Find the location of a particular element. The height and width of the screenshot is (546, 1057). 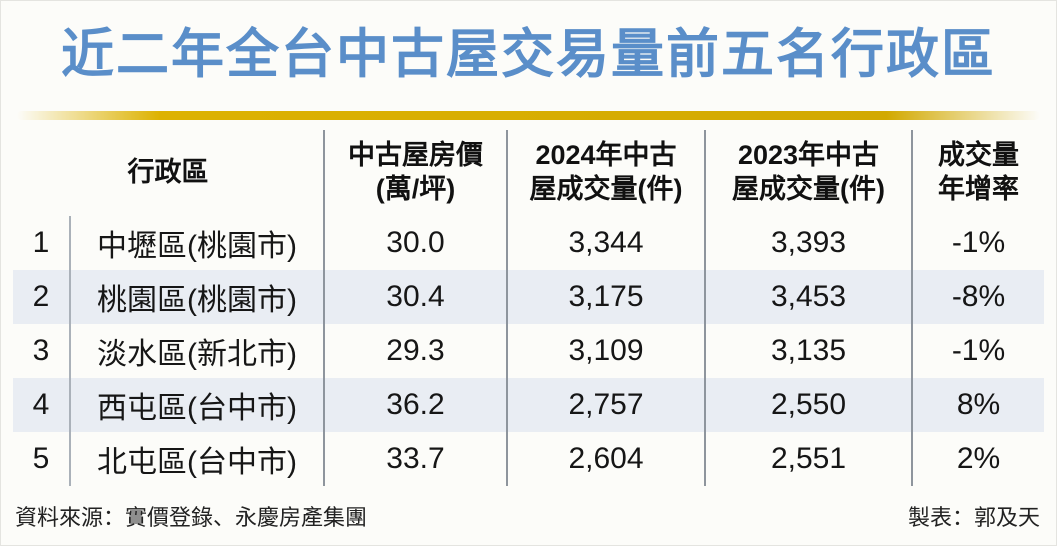

column-header-vol2023: 2023年中古 屋成交量(件) is located at coordinates (807, 173).